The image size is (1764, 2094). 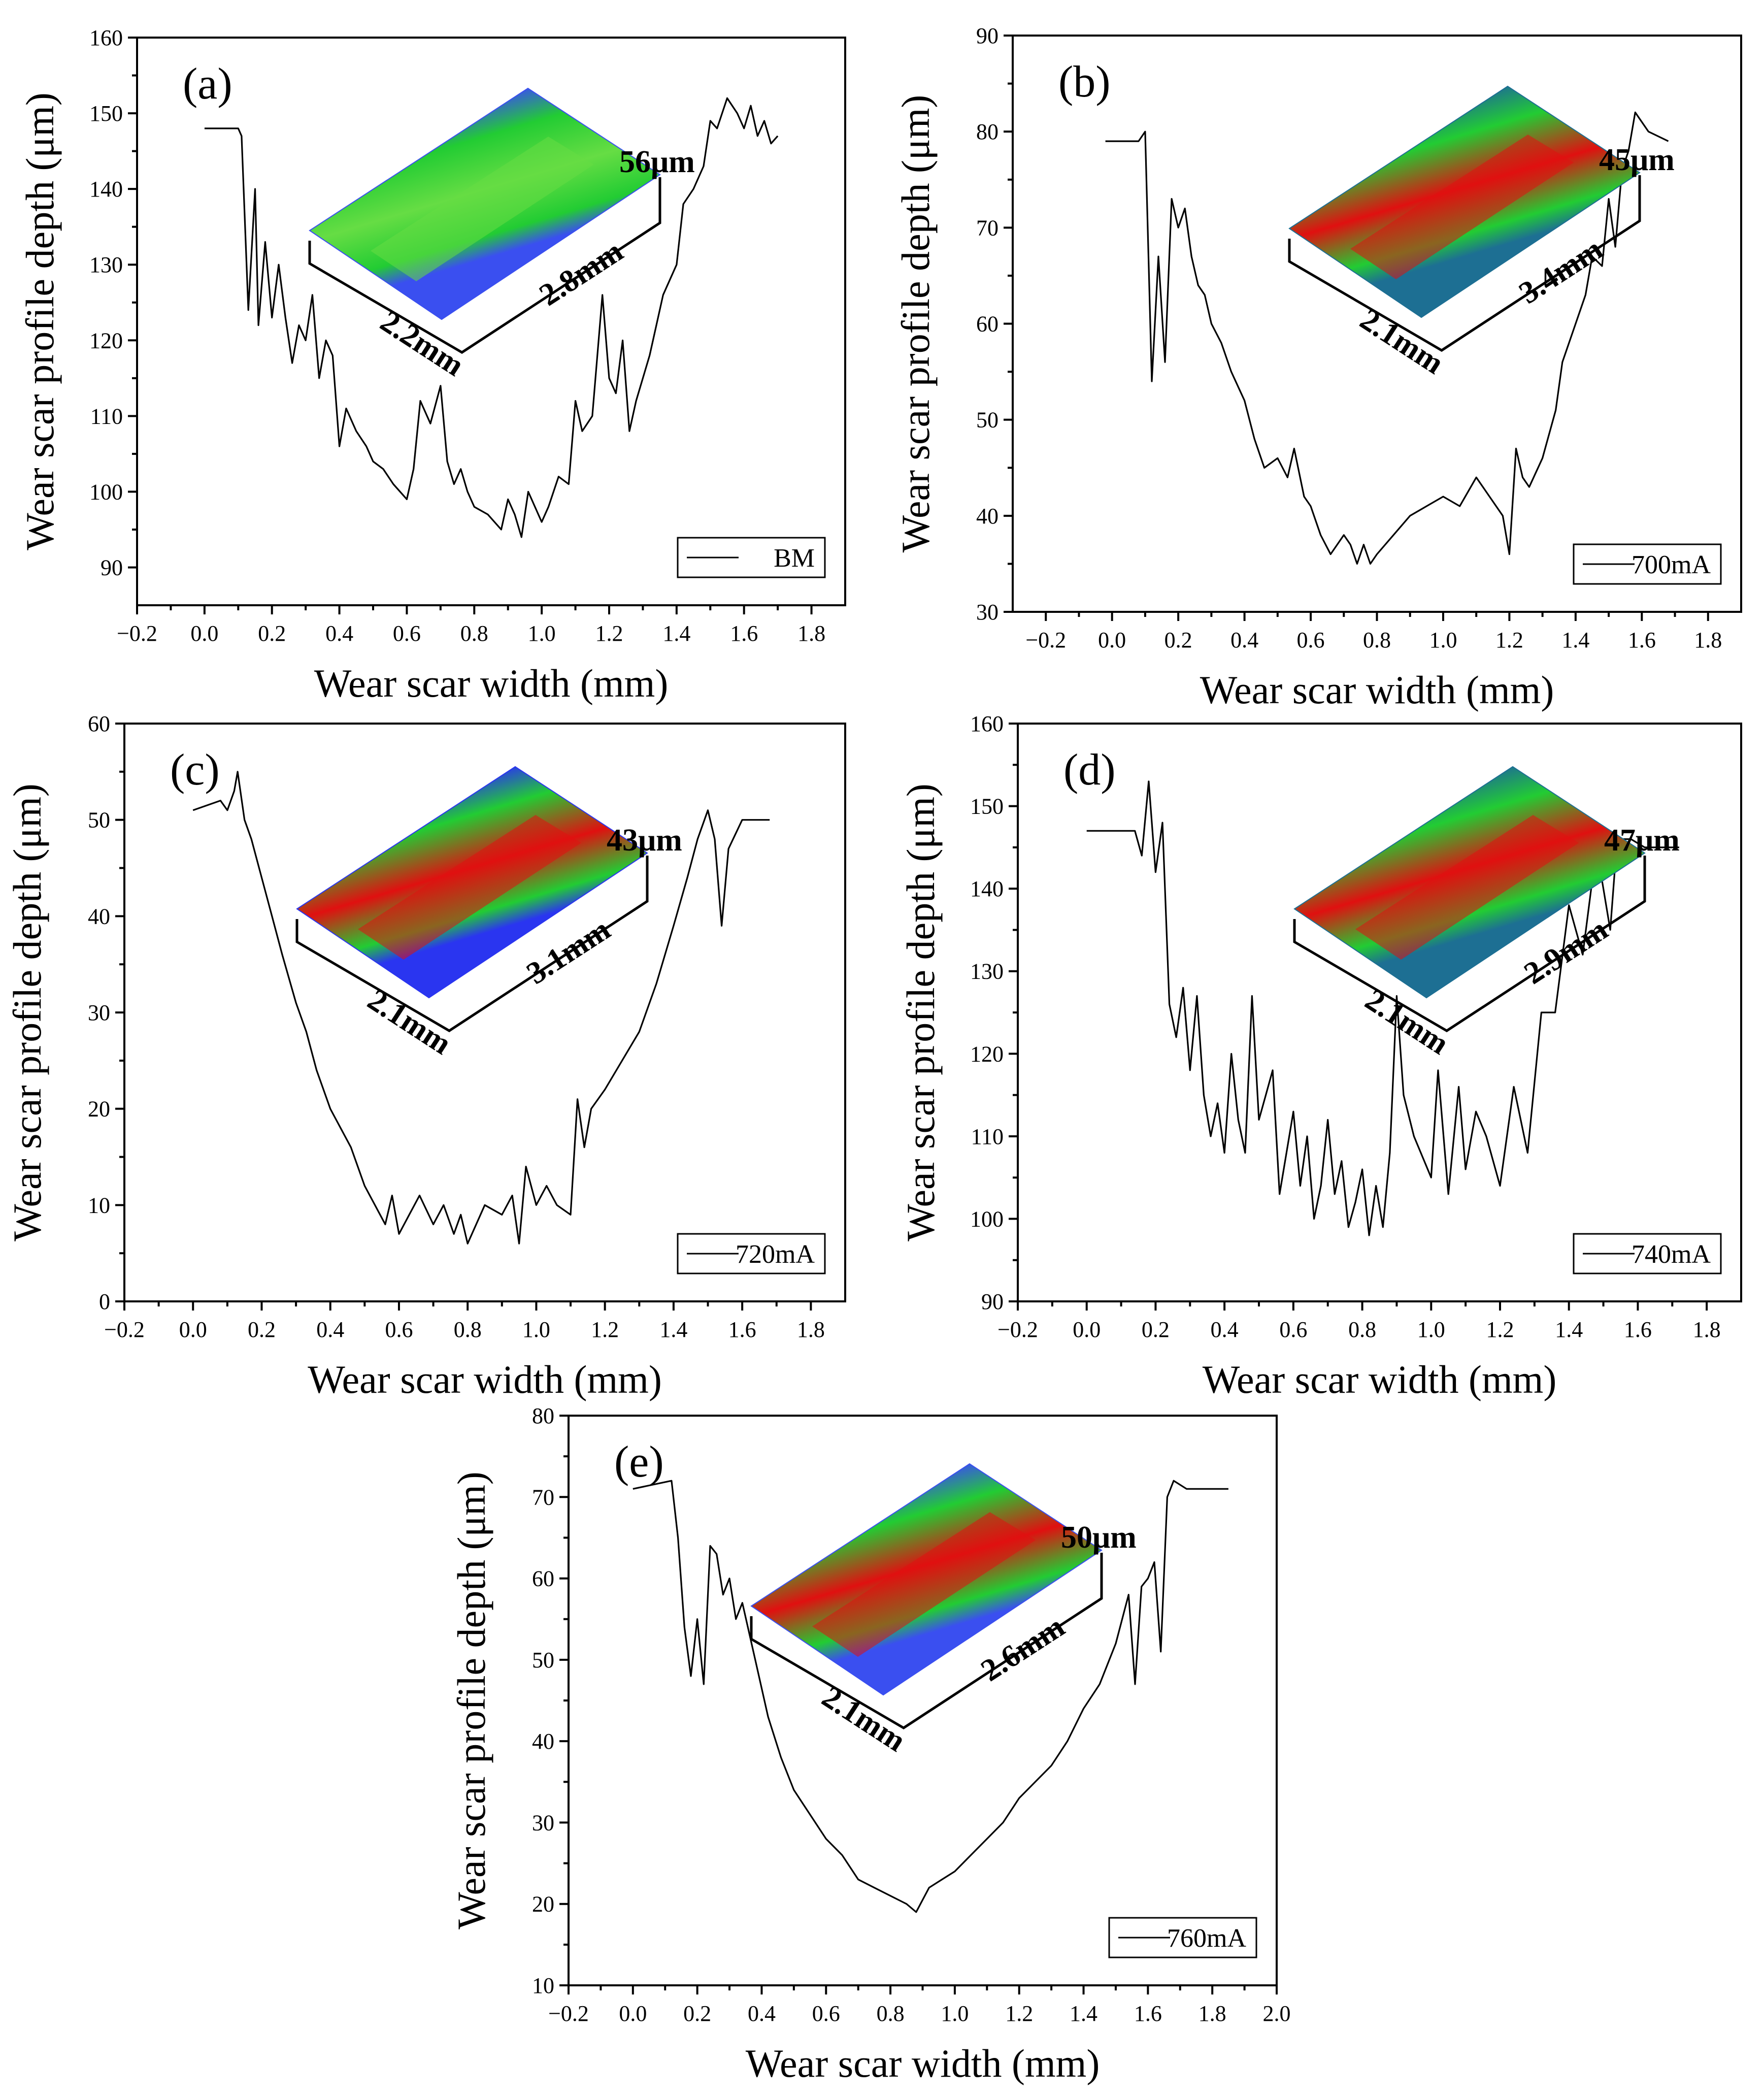 I want to click on legend-label: 760mA, so click(x=1206, y=1938).